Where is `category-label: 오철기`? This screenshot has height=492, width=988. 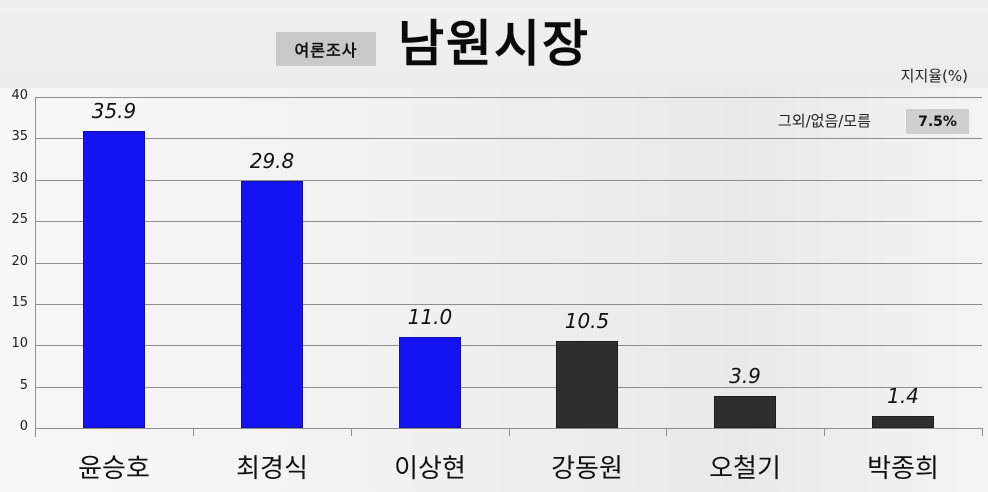
category-label: 오철기 is located at coordinates (745, 469).